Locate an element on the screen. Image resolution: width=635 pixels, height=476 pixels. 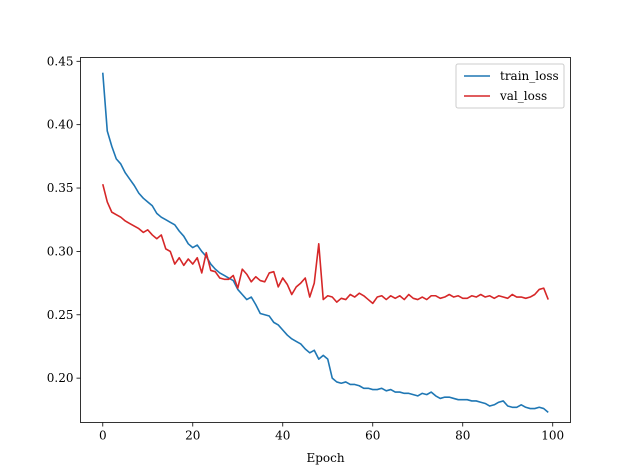
x-axis: 0 20 40 60 80 100 is located at coordinates (331, 432).